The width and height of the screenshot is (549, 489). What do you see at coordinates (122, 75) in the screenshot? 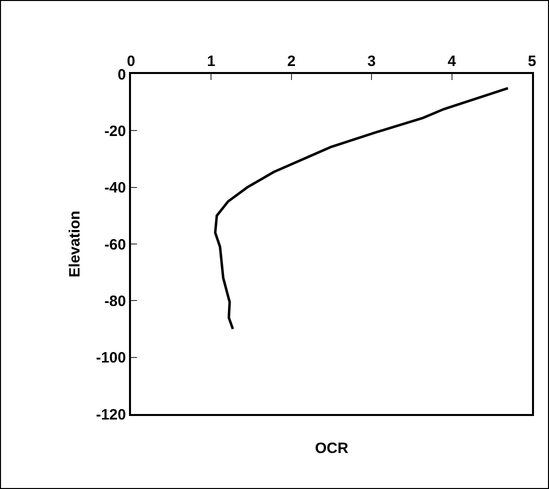
I see `y-tick-label: 0` at bounding box center [122, 75].